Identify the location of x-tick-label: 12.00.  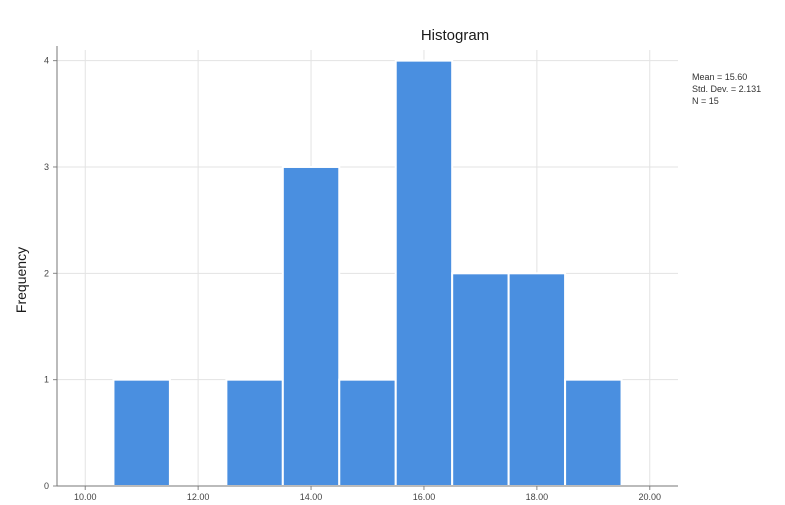
(198, 497).